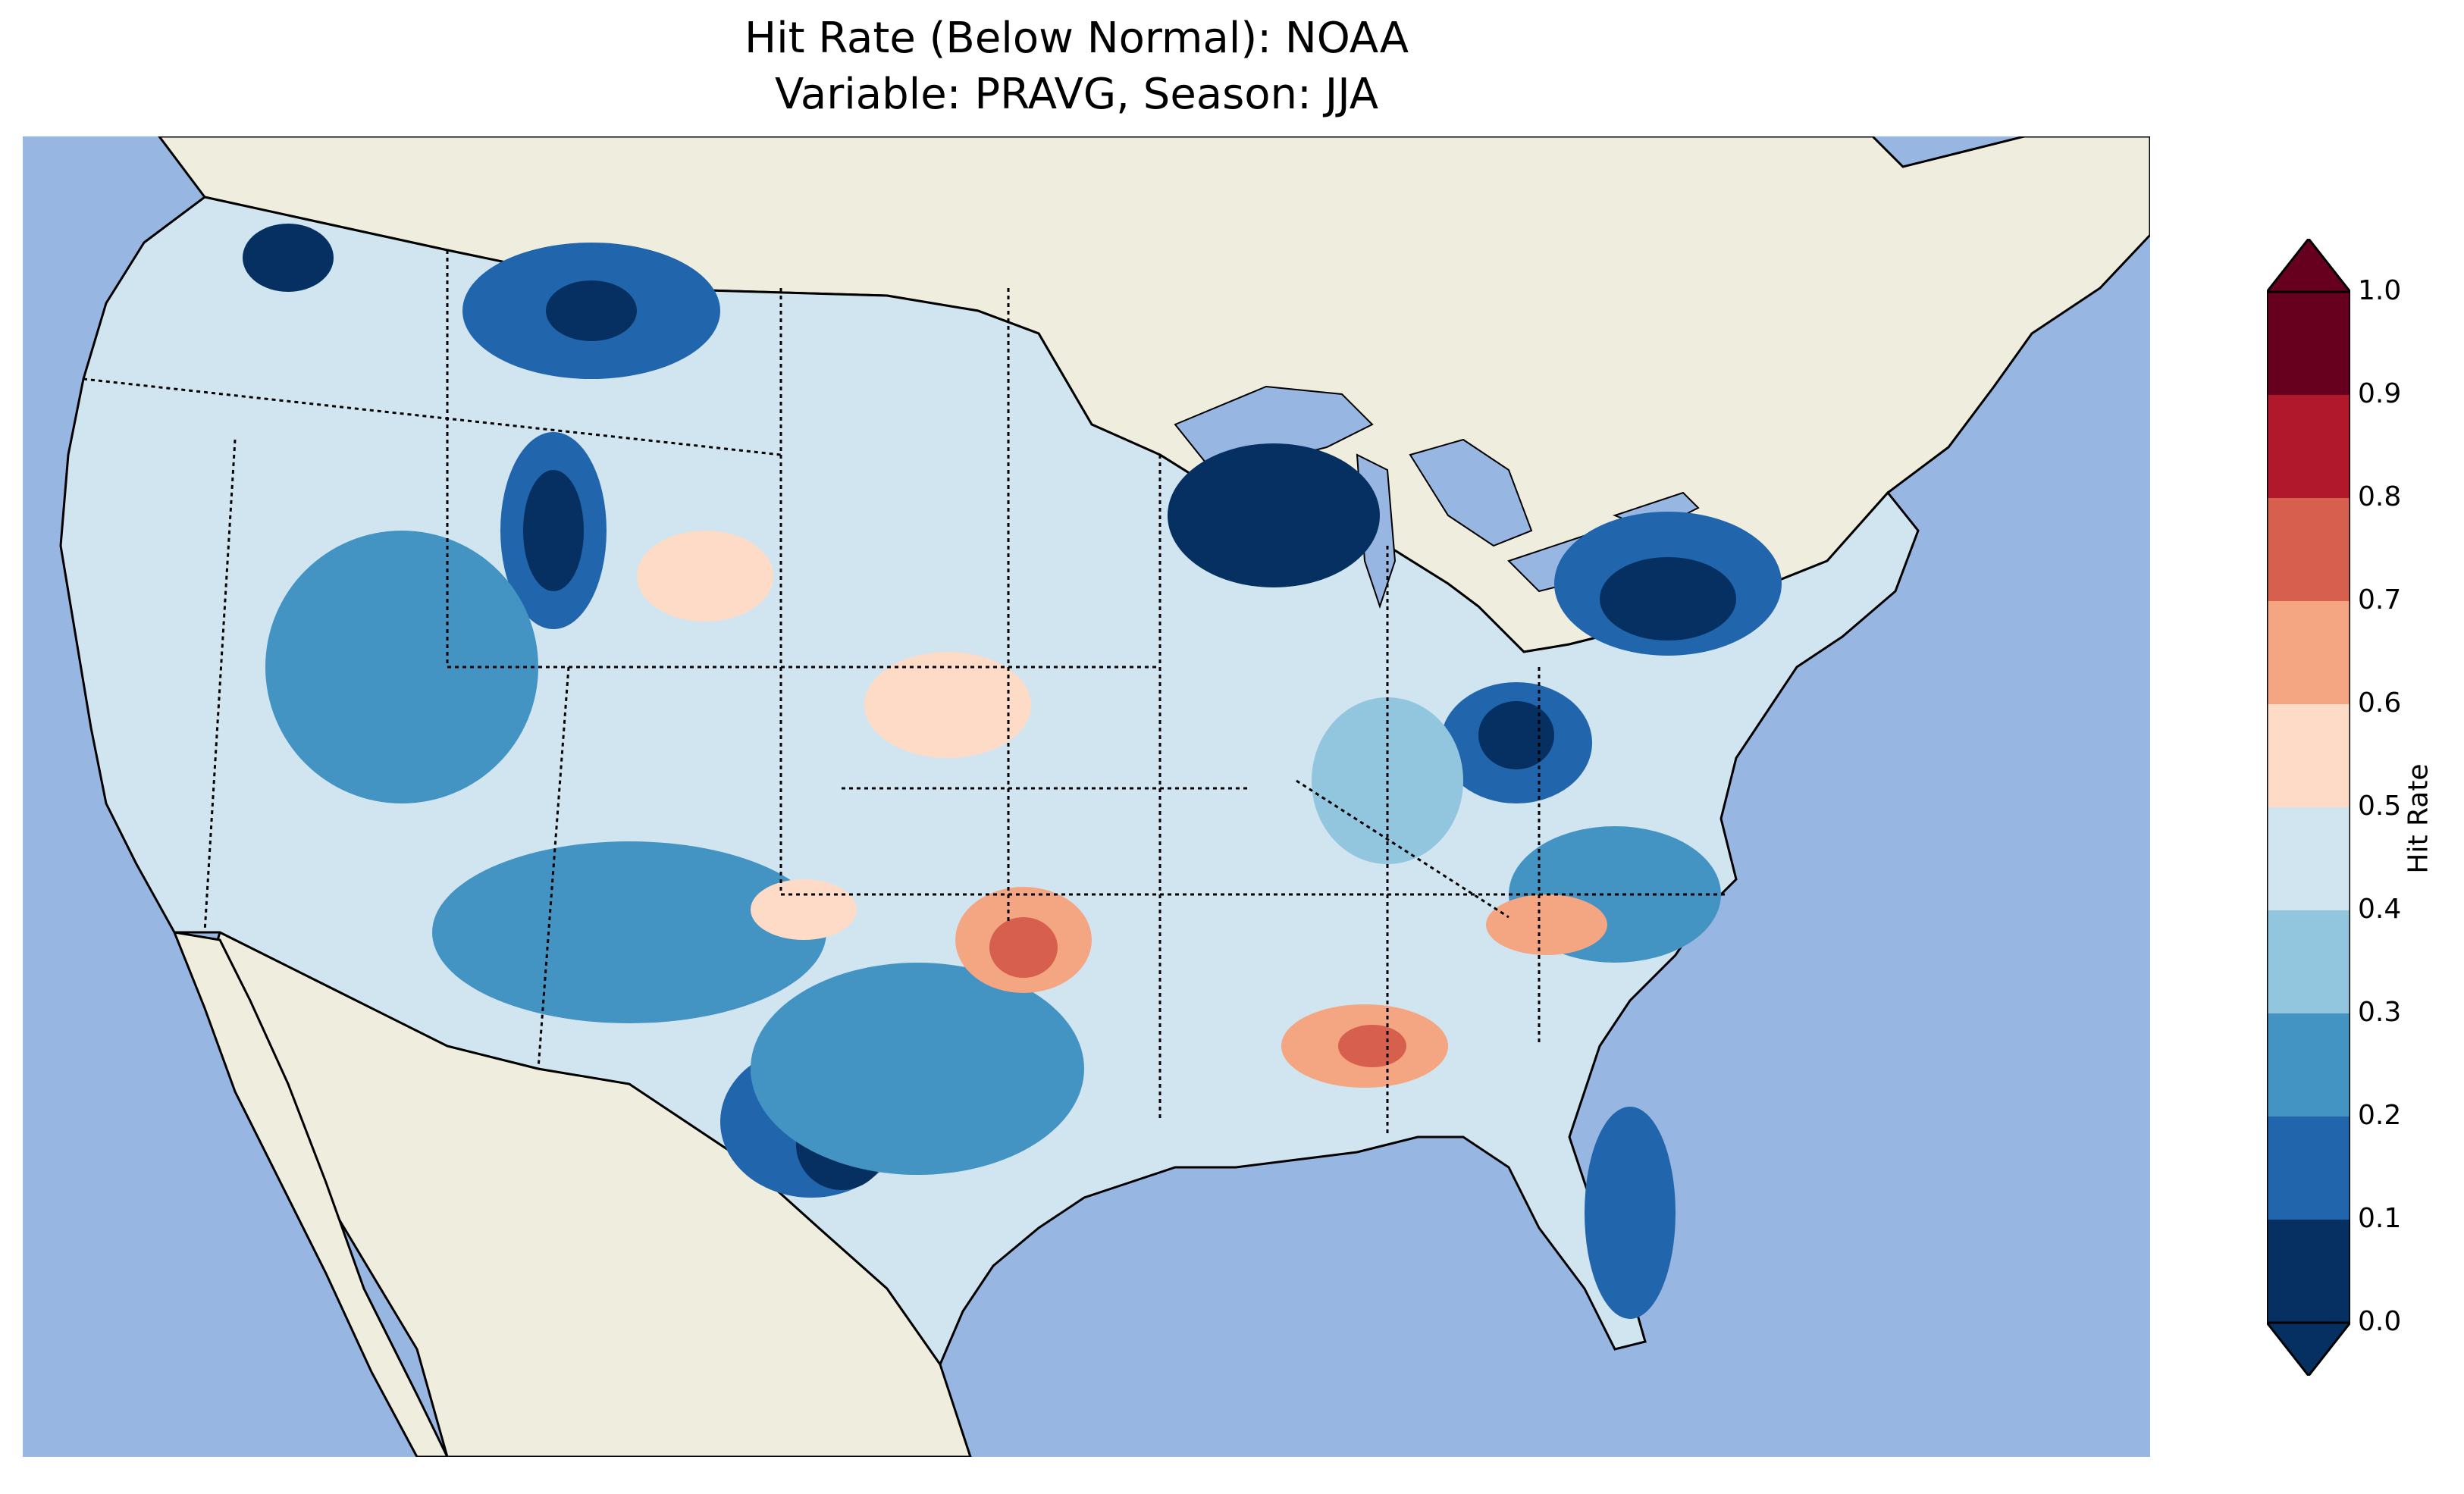 Image resolution: width=2464 pixels, height=1494 pixels. I want to click on colorbar-tick-label: 0.9, so click(2380, 393).